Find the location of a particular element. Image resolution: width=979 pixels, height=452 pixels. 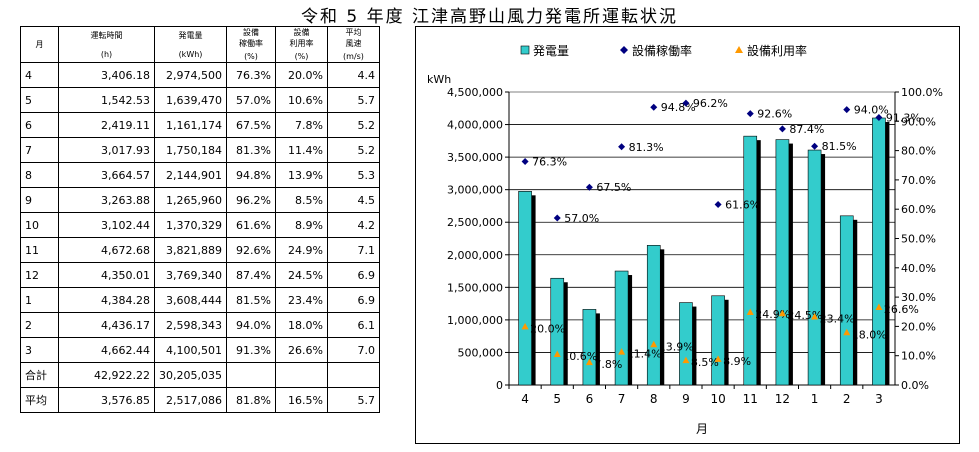

hours-cell: 4,350.01 is located at coordinates (106, 275).